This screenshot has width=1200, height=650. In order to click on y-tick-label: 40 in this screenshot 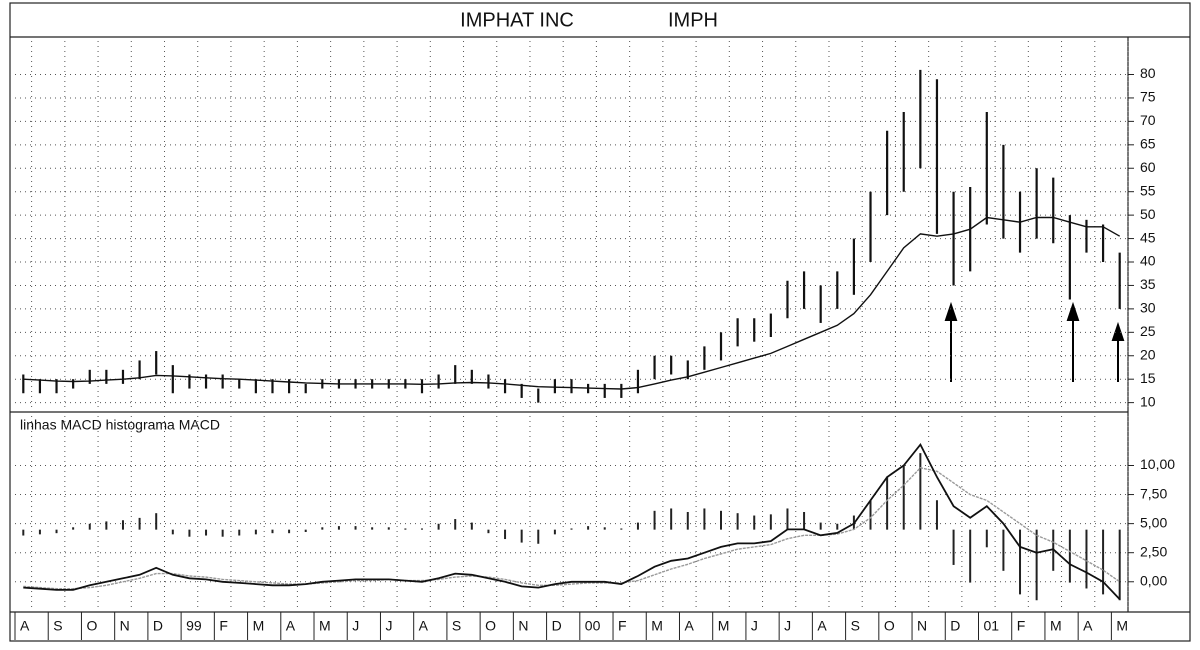, I will do `click(1148, 261)`.